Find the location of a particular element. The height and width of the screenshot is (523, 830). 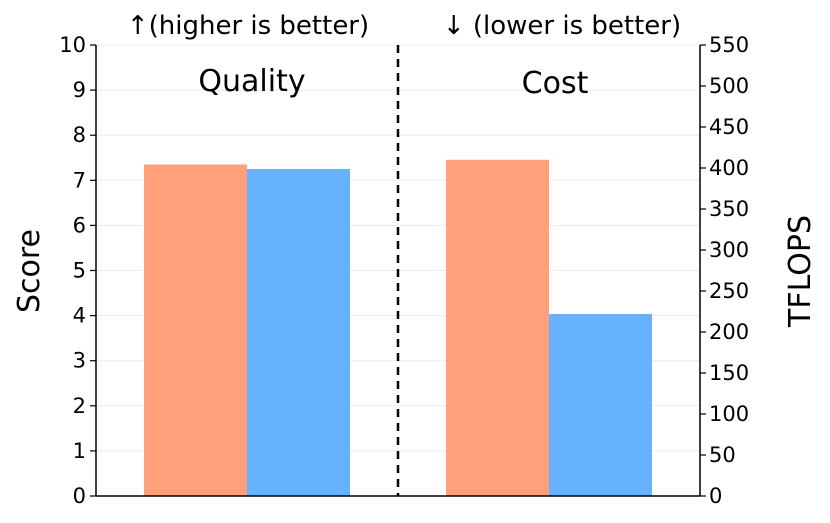

y-tick-label-left: 5 is located at coordinates (79, 271).